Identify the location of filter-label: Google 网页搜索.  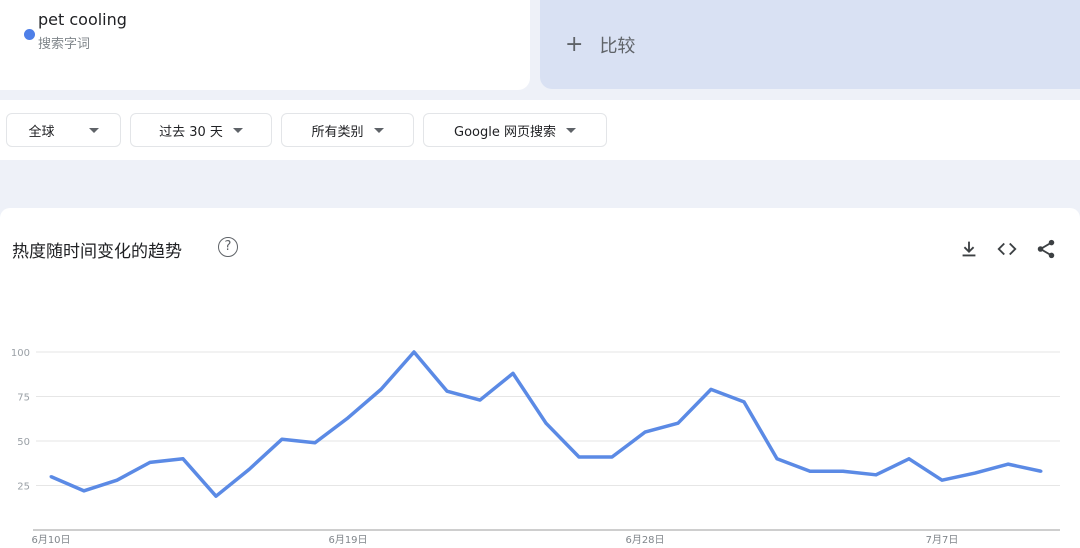
(505, 132).